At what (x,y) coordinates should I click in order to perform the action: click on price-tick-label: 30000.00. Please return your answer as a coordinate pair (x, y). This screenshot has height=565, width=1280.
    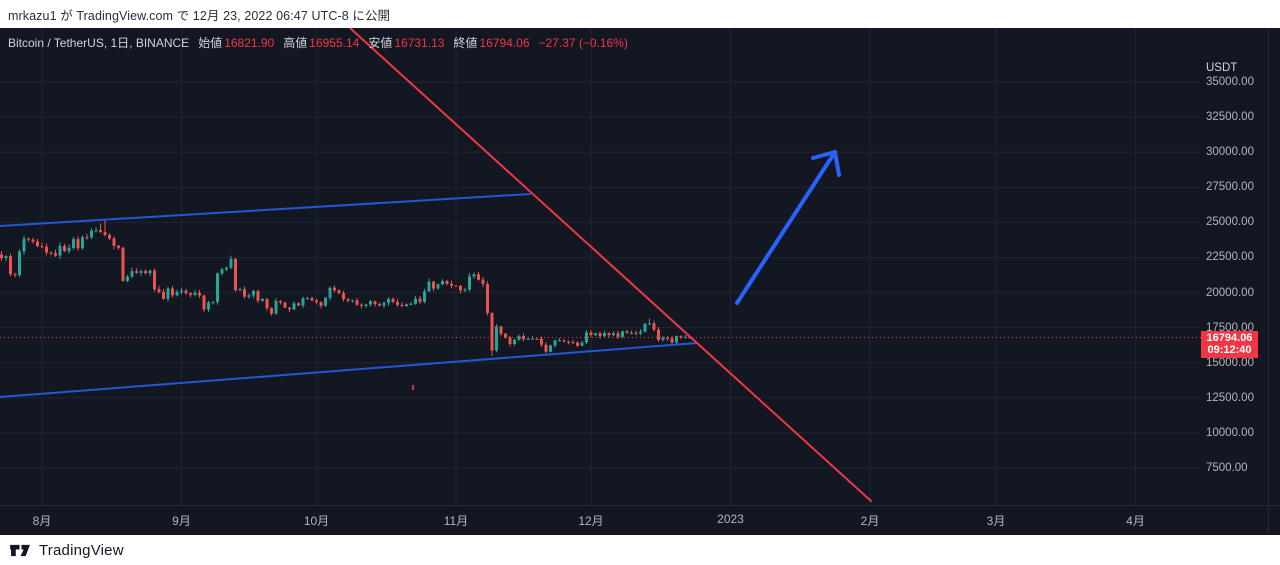
    Looking at the image, I should click on (1230, 152).